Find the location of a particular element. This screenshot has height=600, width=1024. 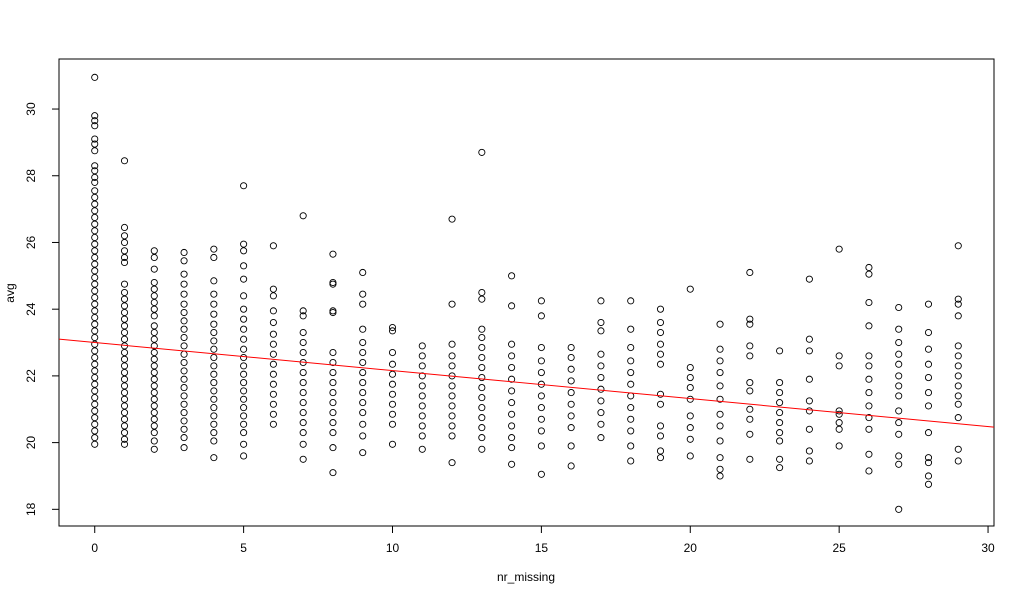

x-tick-label: 5 is located at coordinates (243, 548).